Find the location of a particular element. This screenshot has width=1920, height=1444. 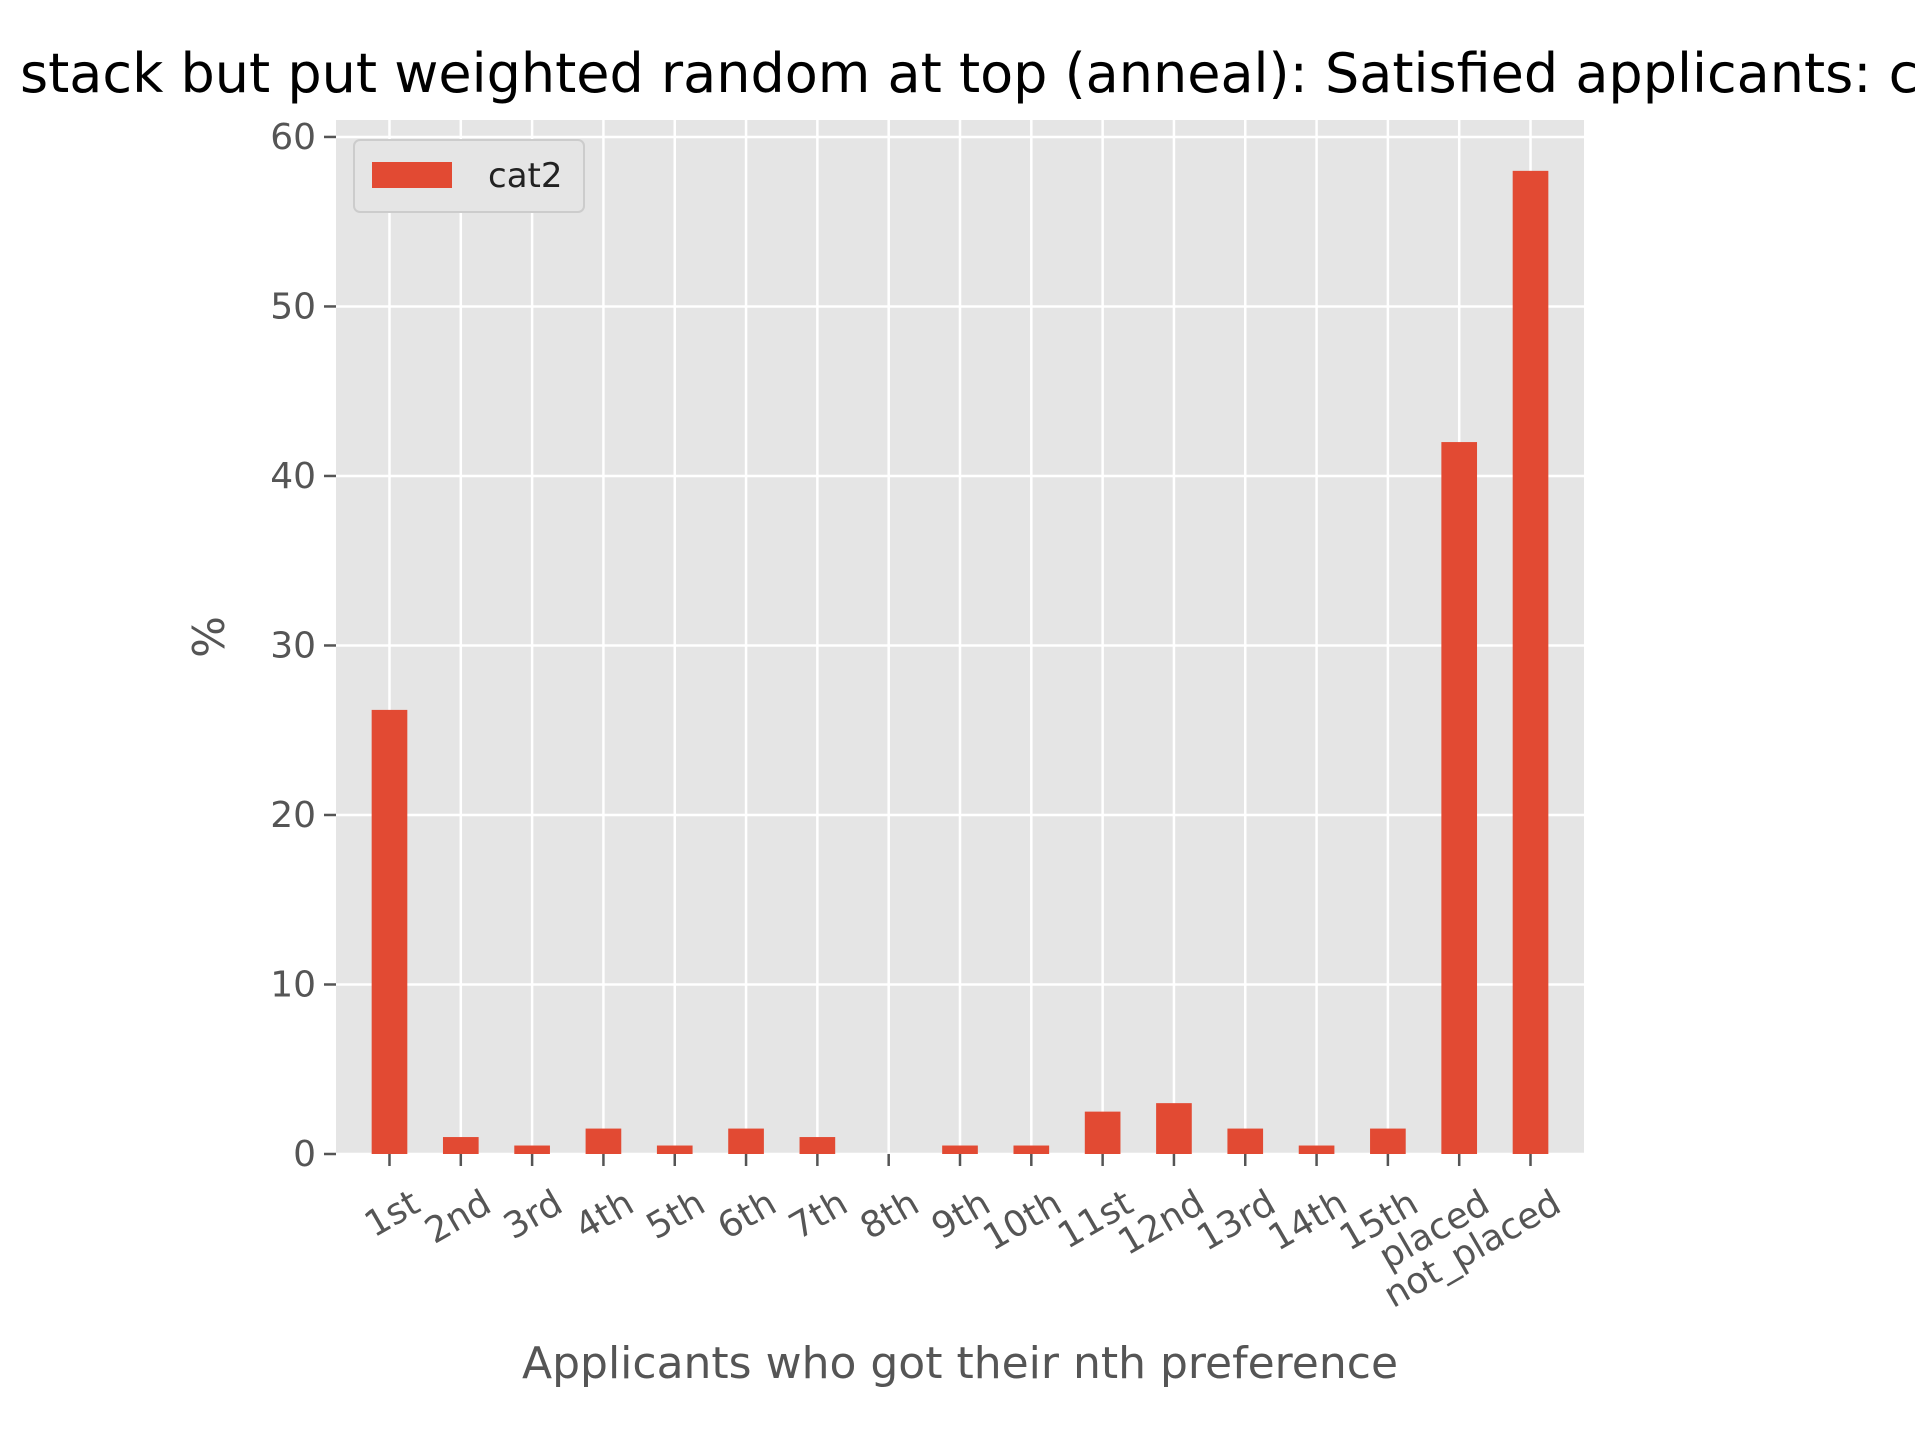

x-axis-label: Applicants who got their nth preference is located at coordinates (960, 1363).